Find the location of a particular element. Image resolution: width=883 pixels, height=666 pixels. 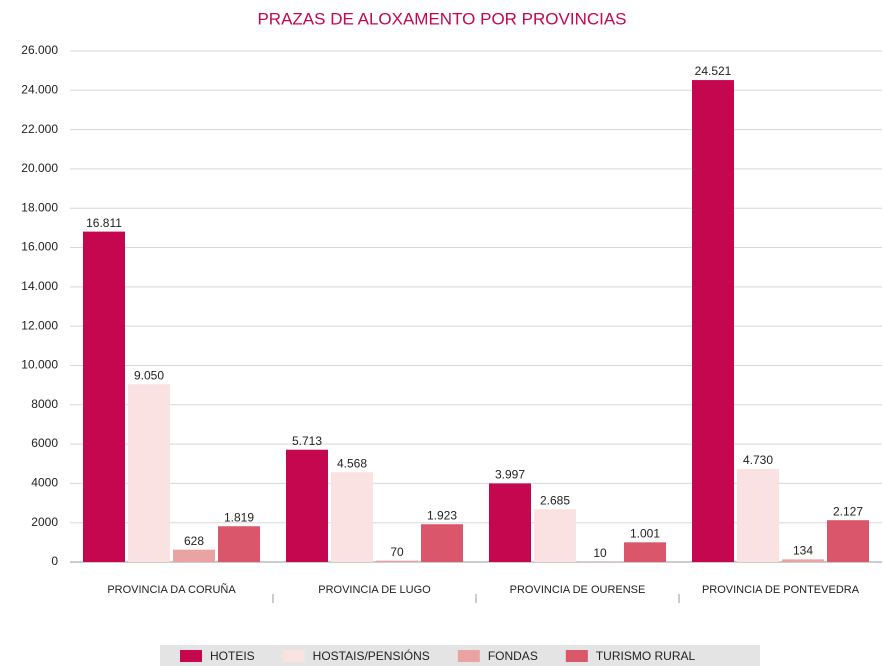

legend-label: HOTEIS is located at coordinates (232, 656).